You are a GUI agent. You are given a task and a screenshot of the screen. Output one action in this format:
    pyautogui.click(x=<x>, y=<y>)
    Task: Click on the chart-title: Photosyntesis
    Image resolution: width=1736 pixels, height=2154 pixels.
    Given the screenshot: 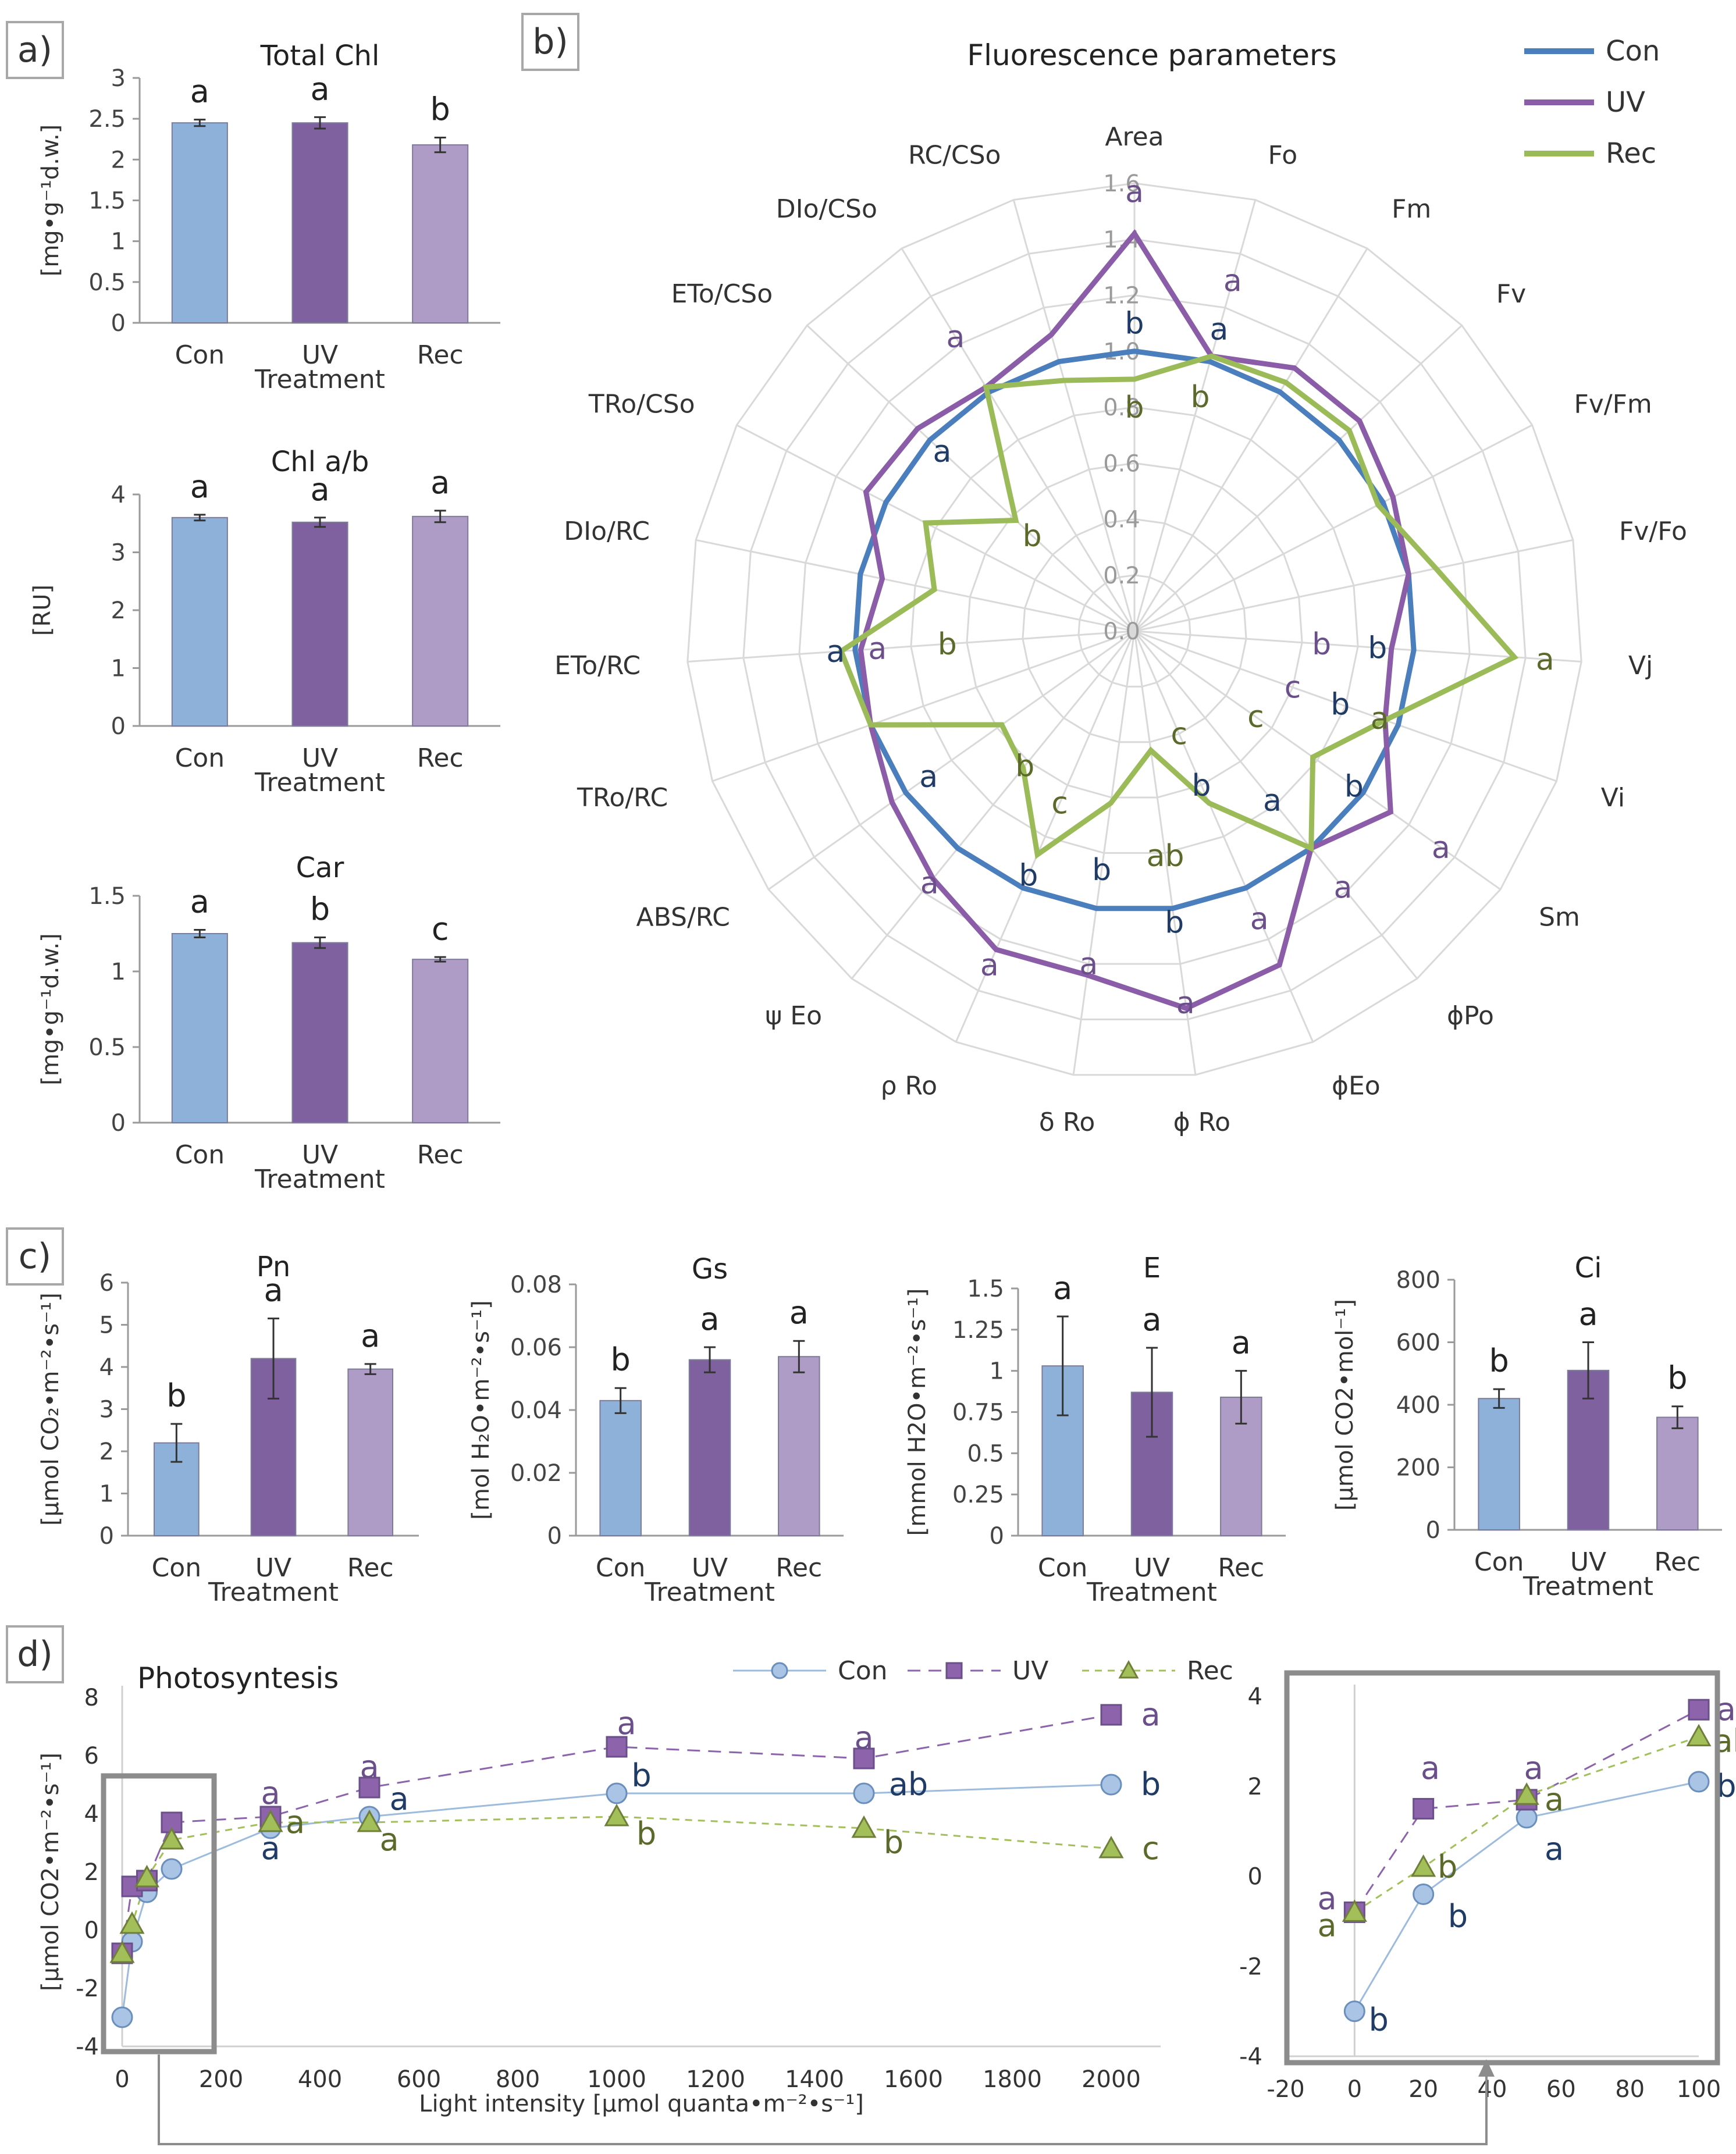 What is the action you would take?
    pyautogui.click(x=238, y=1678)
    